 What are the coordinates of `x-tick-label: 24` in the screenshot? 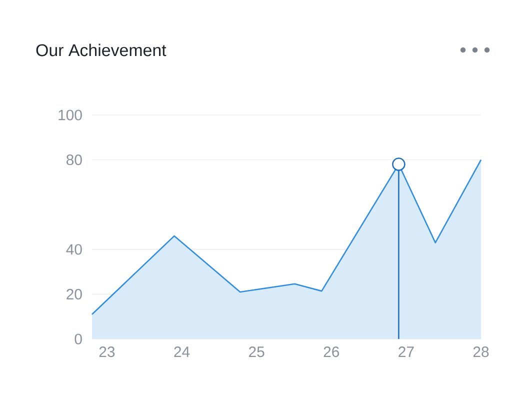 It's located at (182, 351).